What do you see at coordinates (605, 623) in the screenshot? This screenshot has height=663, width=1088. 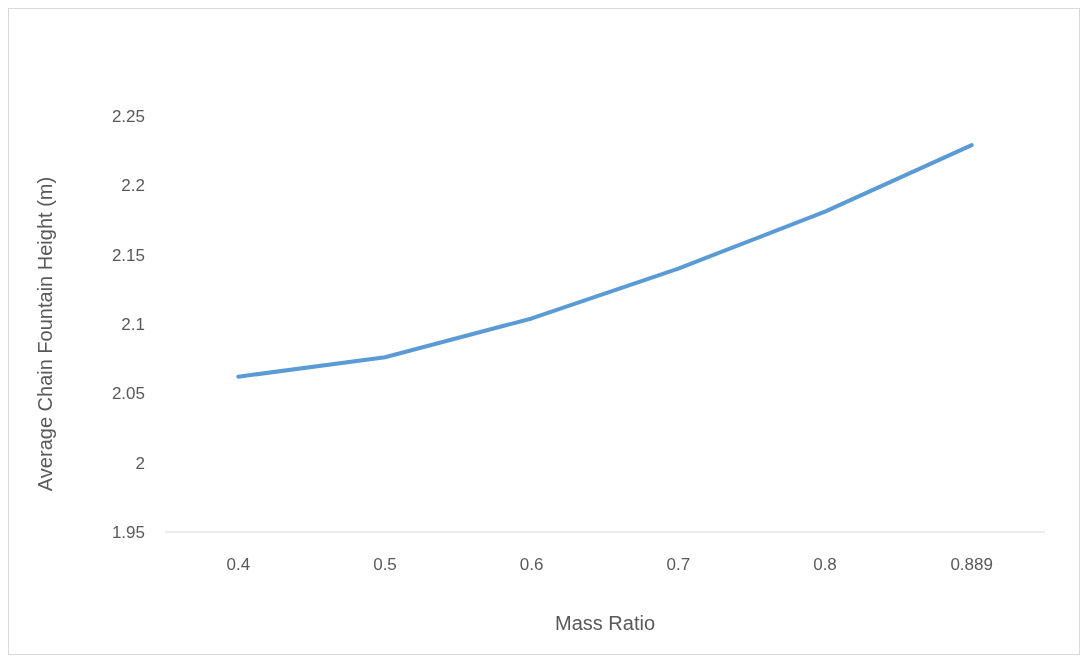 I see `x-axis-title: Mass Ratio` at bounding box center [605, 623].